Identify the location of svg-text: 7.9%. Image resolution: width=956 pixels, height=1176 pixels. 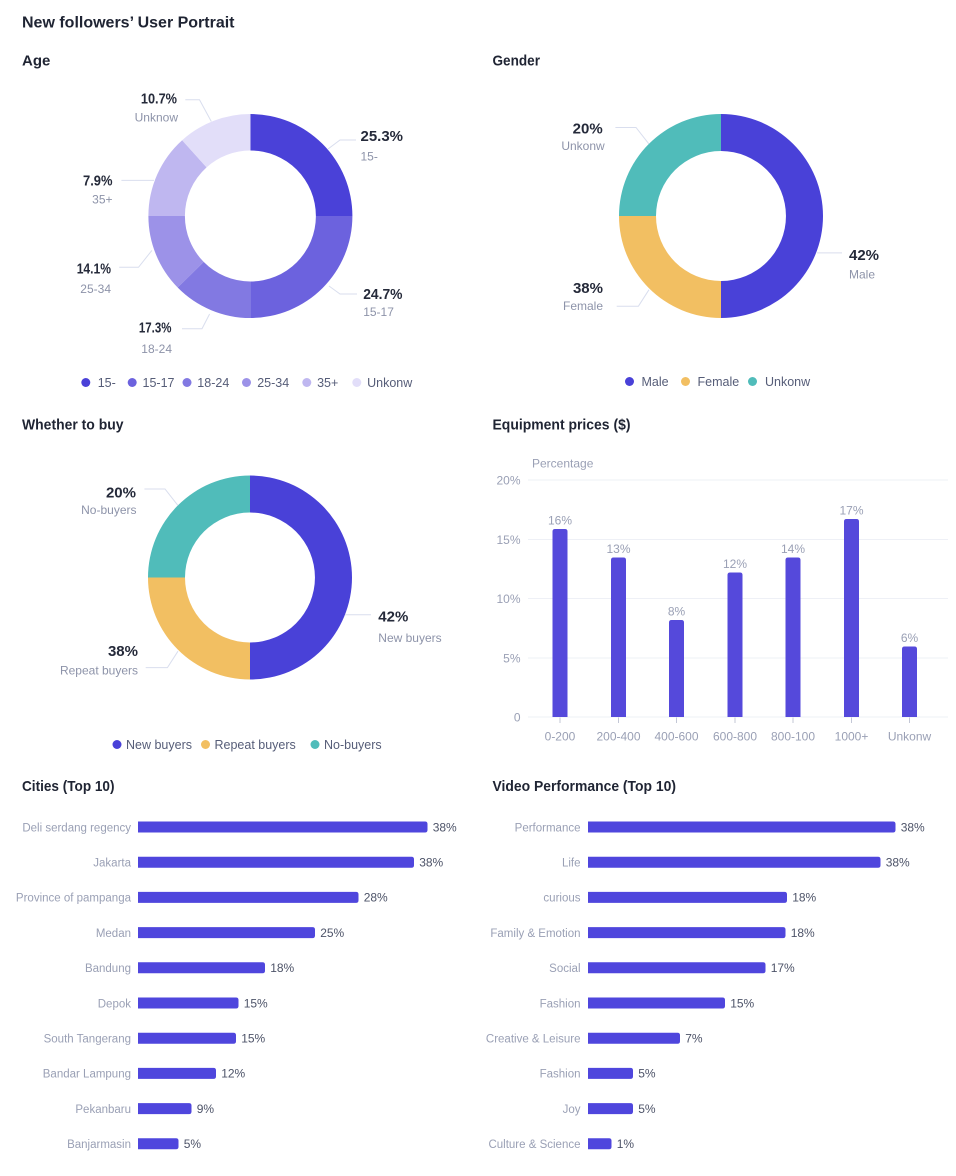
(98, 181).